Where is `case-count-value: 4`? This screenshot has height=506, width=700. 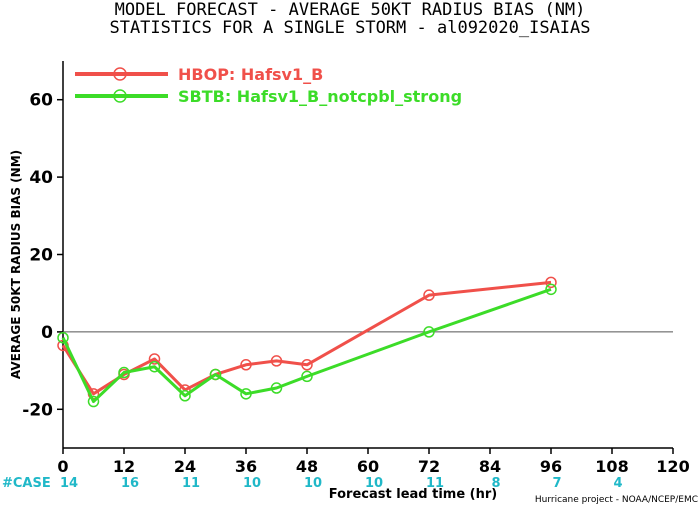 case-count-value: 4 is located at coordinates (617, 483).